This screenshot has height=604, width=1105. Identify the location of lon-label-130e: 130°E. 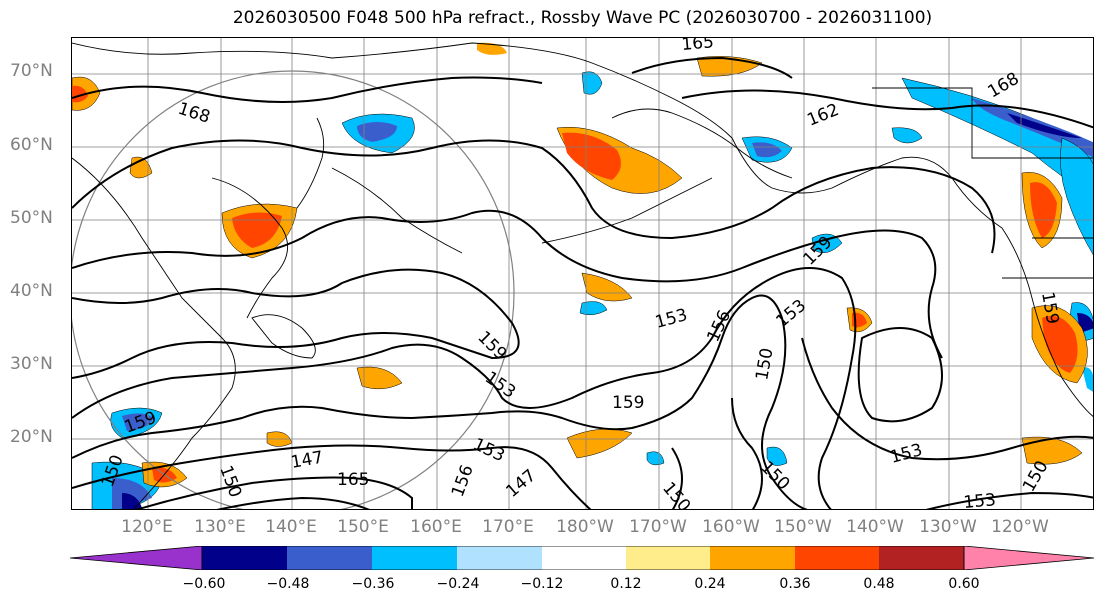
(220, 527).